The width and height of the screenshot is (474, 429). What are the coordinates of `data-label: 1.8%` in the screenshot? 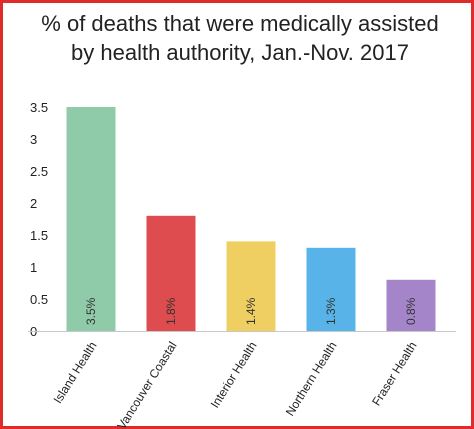 It's located at (171, 311).